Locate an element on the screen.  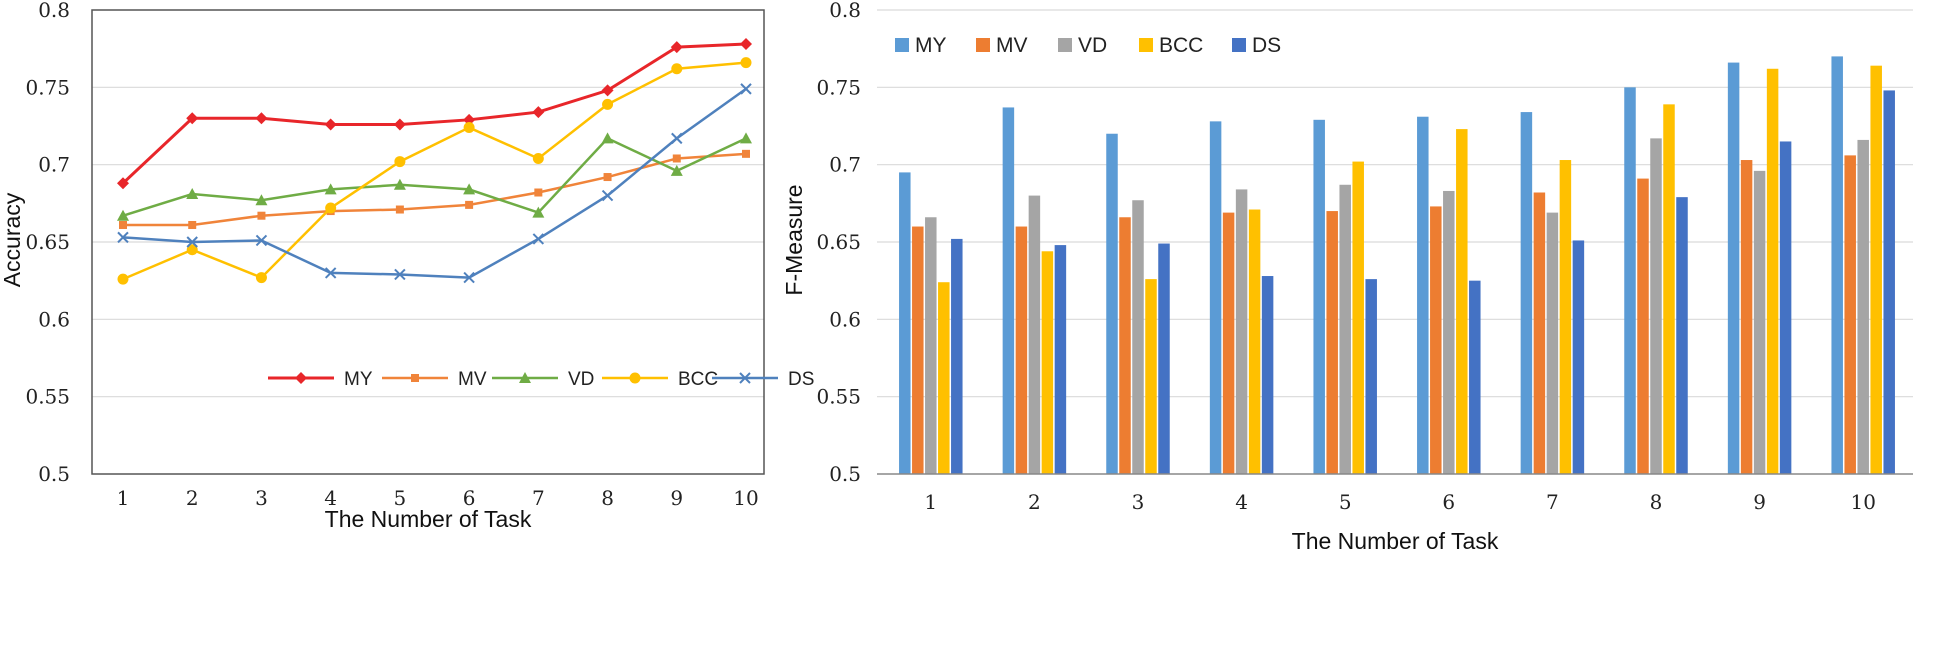
left-line-my is located at coordinates (434, 113).